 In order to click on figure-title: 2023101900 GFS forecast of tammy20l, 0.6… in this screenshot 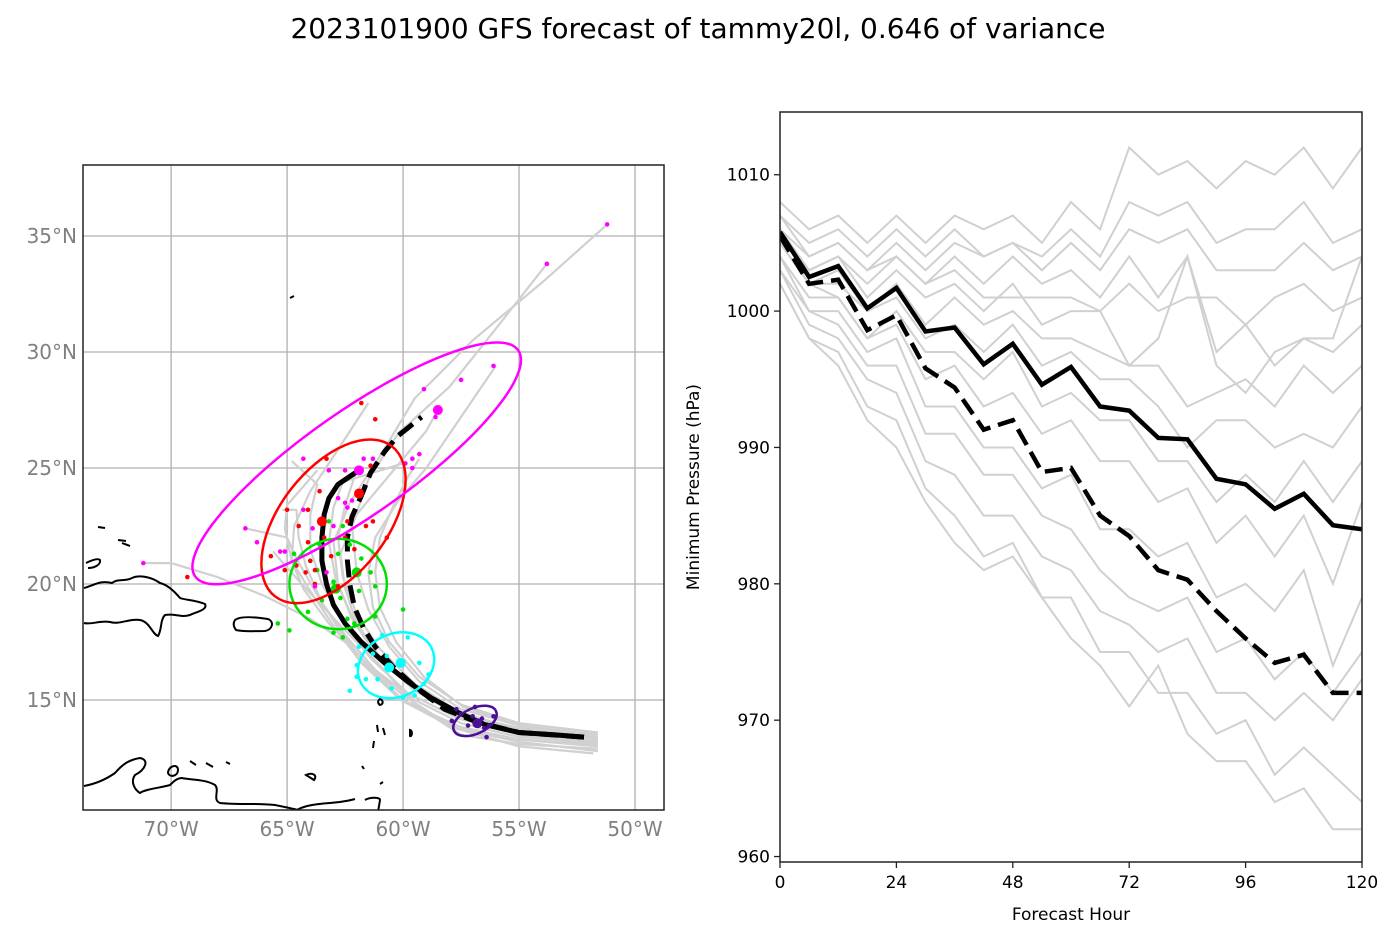, I will do `click(698, 28)`.